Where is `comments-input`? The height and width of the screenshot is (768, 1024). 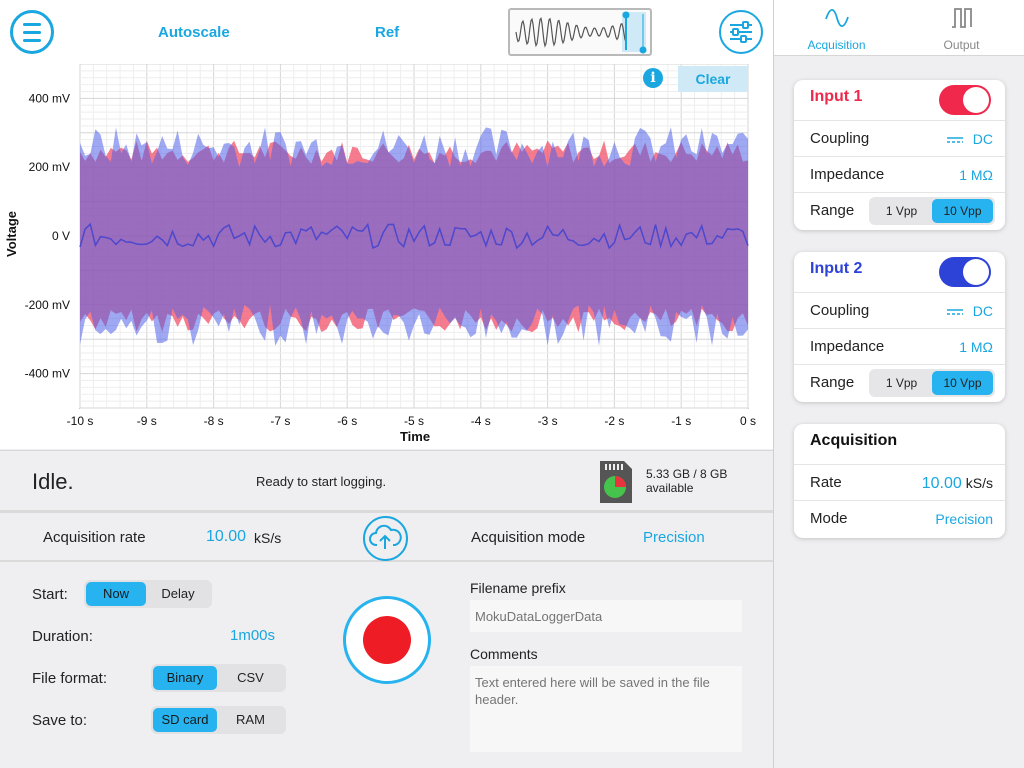 comments-input is located at coordinates (606, 709).